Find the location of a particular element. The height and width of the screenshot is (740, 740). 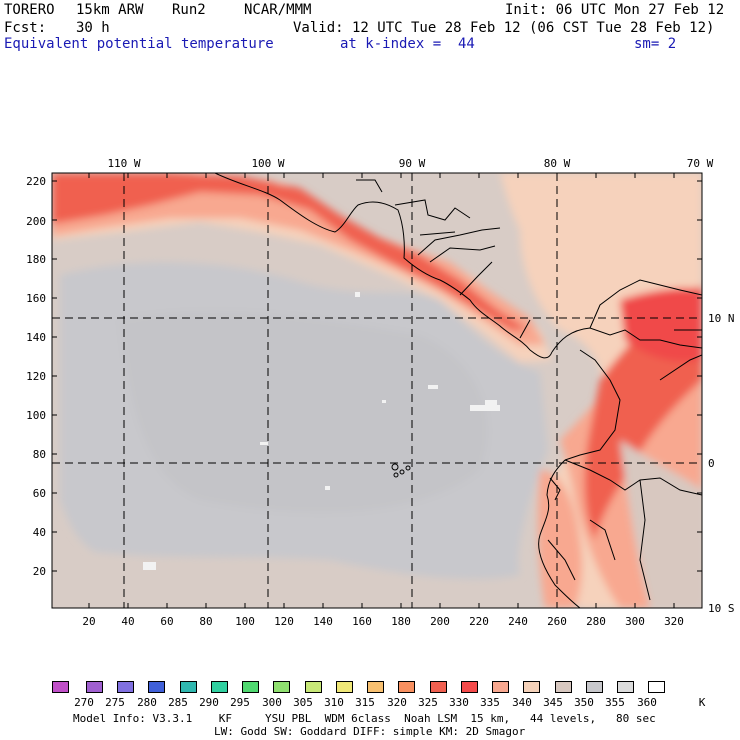

bottom-axis-label: 320 is located at coordinates (674, 621).